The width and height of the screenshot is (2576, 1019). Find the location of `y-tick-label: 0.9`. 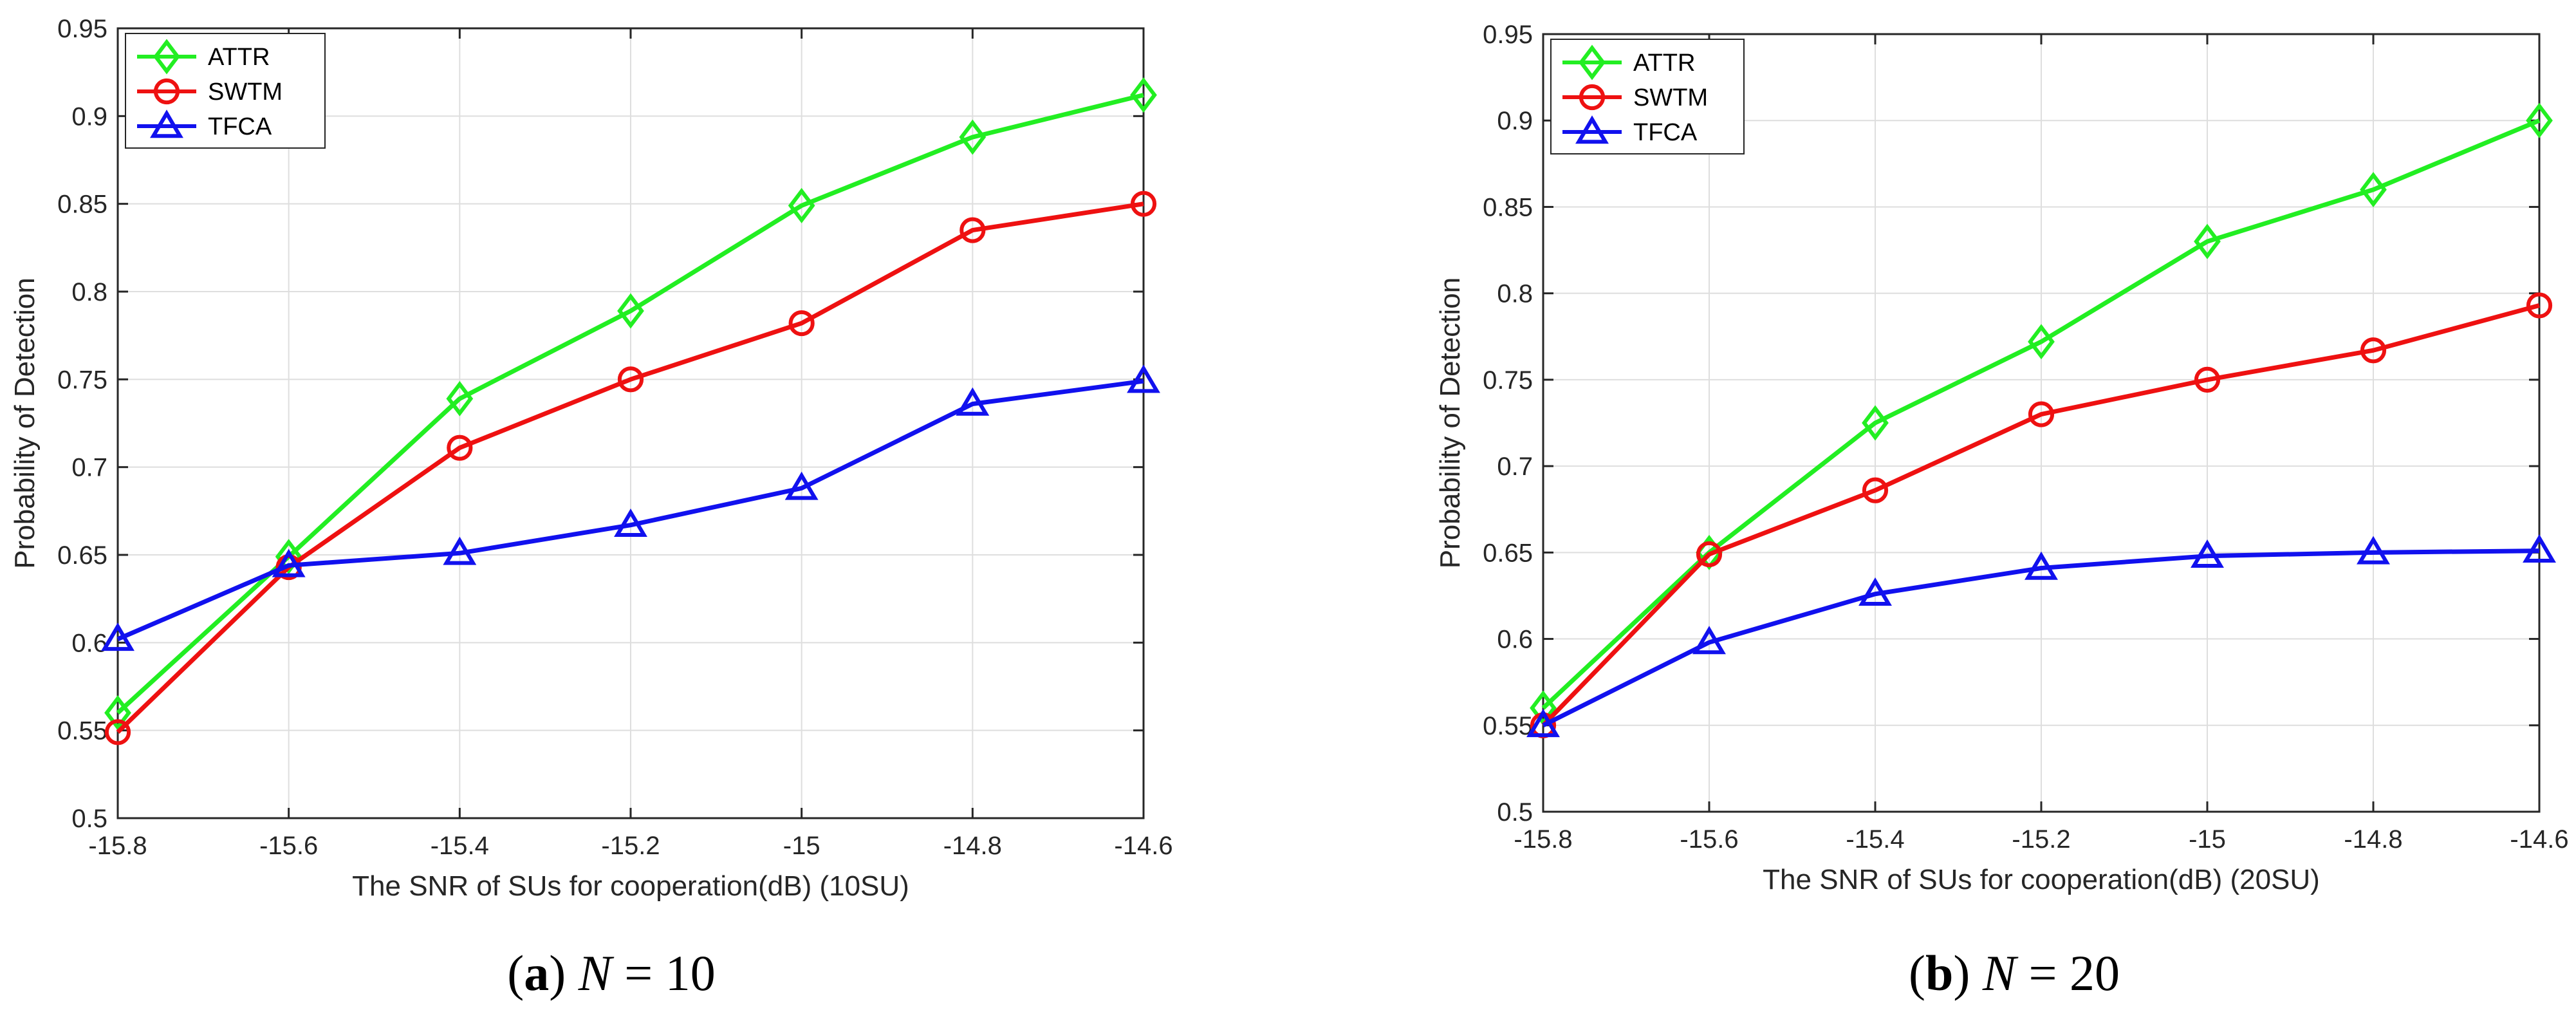

y-tick-label: 0.9 is located at coordinates (89, 117).